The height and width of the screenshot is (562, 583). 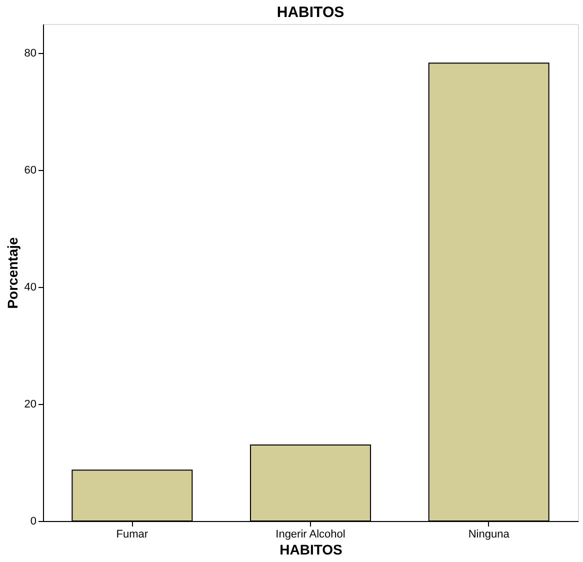 I want to click on x-tick-label: Ninguna, so click(x=489, y=534).